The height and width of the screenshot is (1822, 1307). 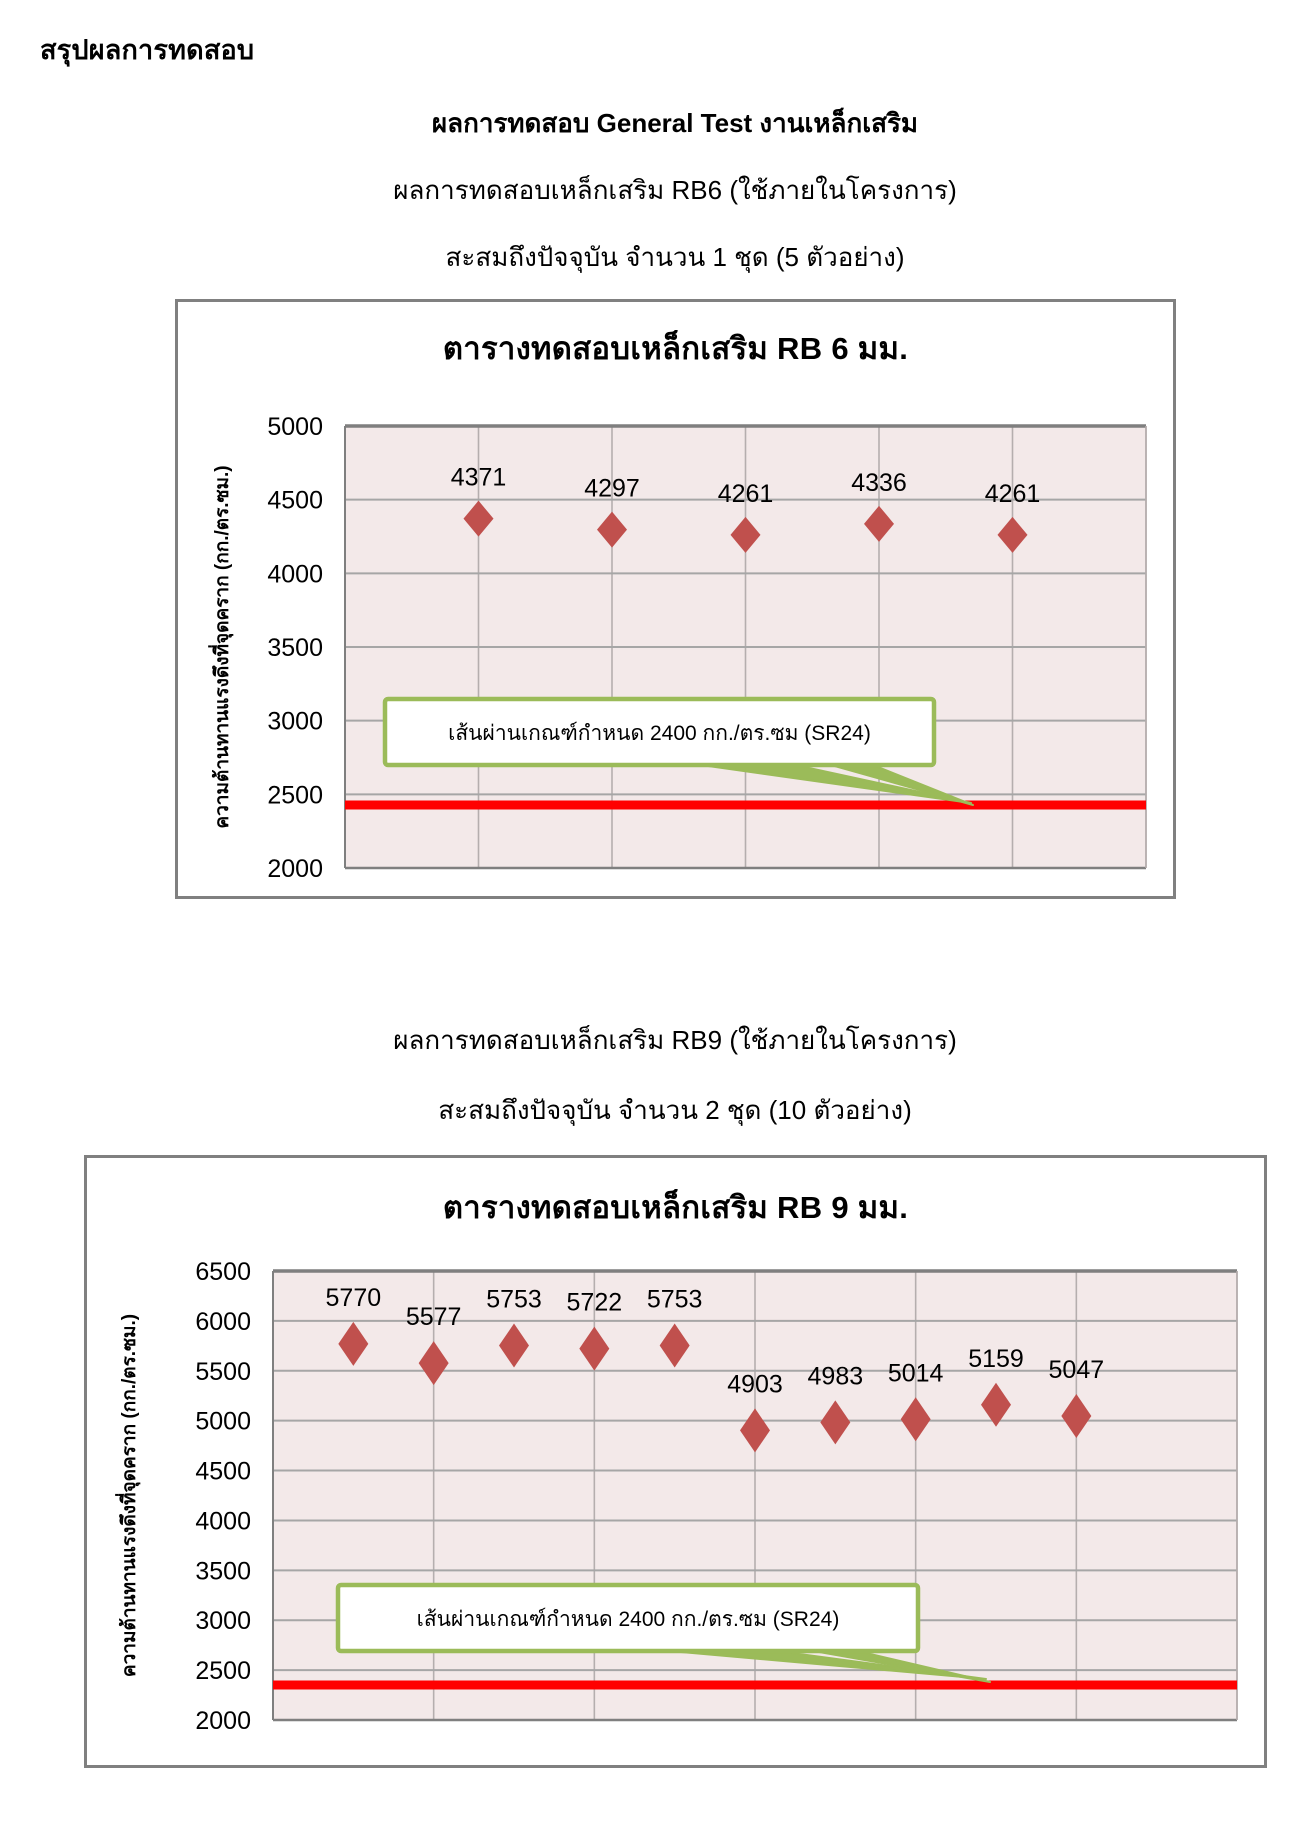 What do you see at coordinates (354, 1298) in the screenshot?
I see `data-point-label: 5770` at bounding box center [354, 1298].